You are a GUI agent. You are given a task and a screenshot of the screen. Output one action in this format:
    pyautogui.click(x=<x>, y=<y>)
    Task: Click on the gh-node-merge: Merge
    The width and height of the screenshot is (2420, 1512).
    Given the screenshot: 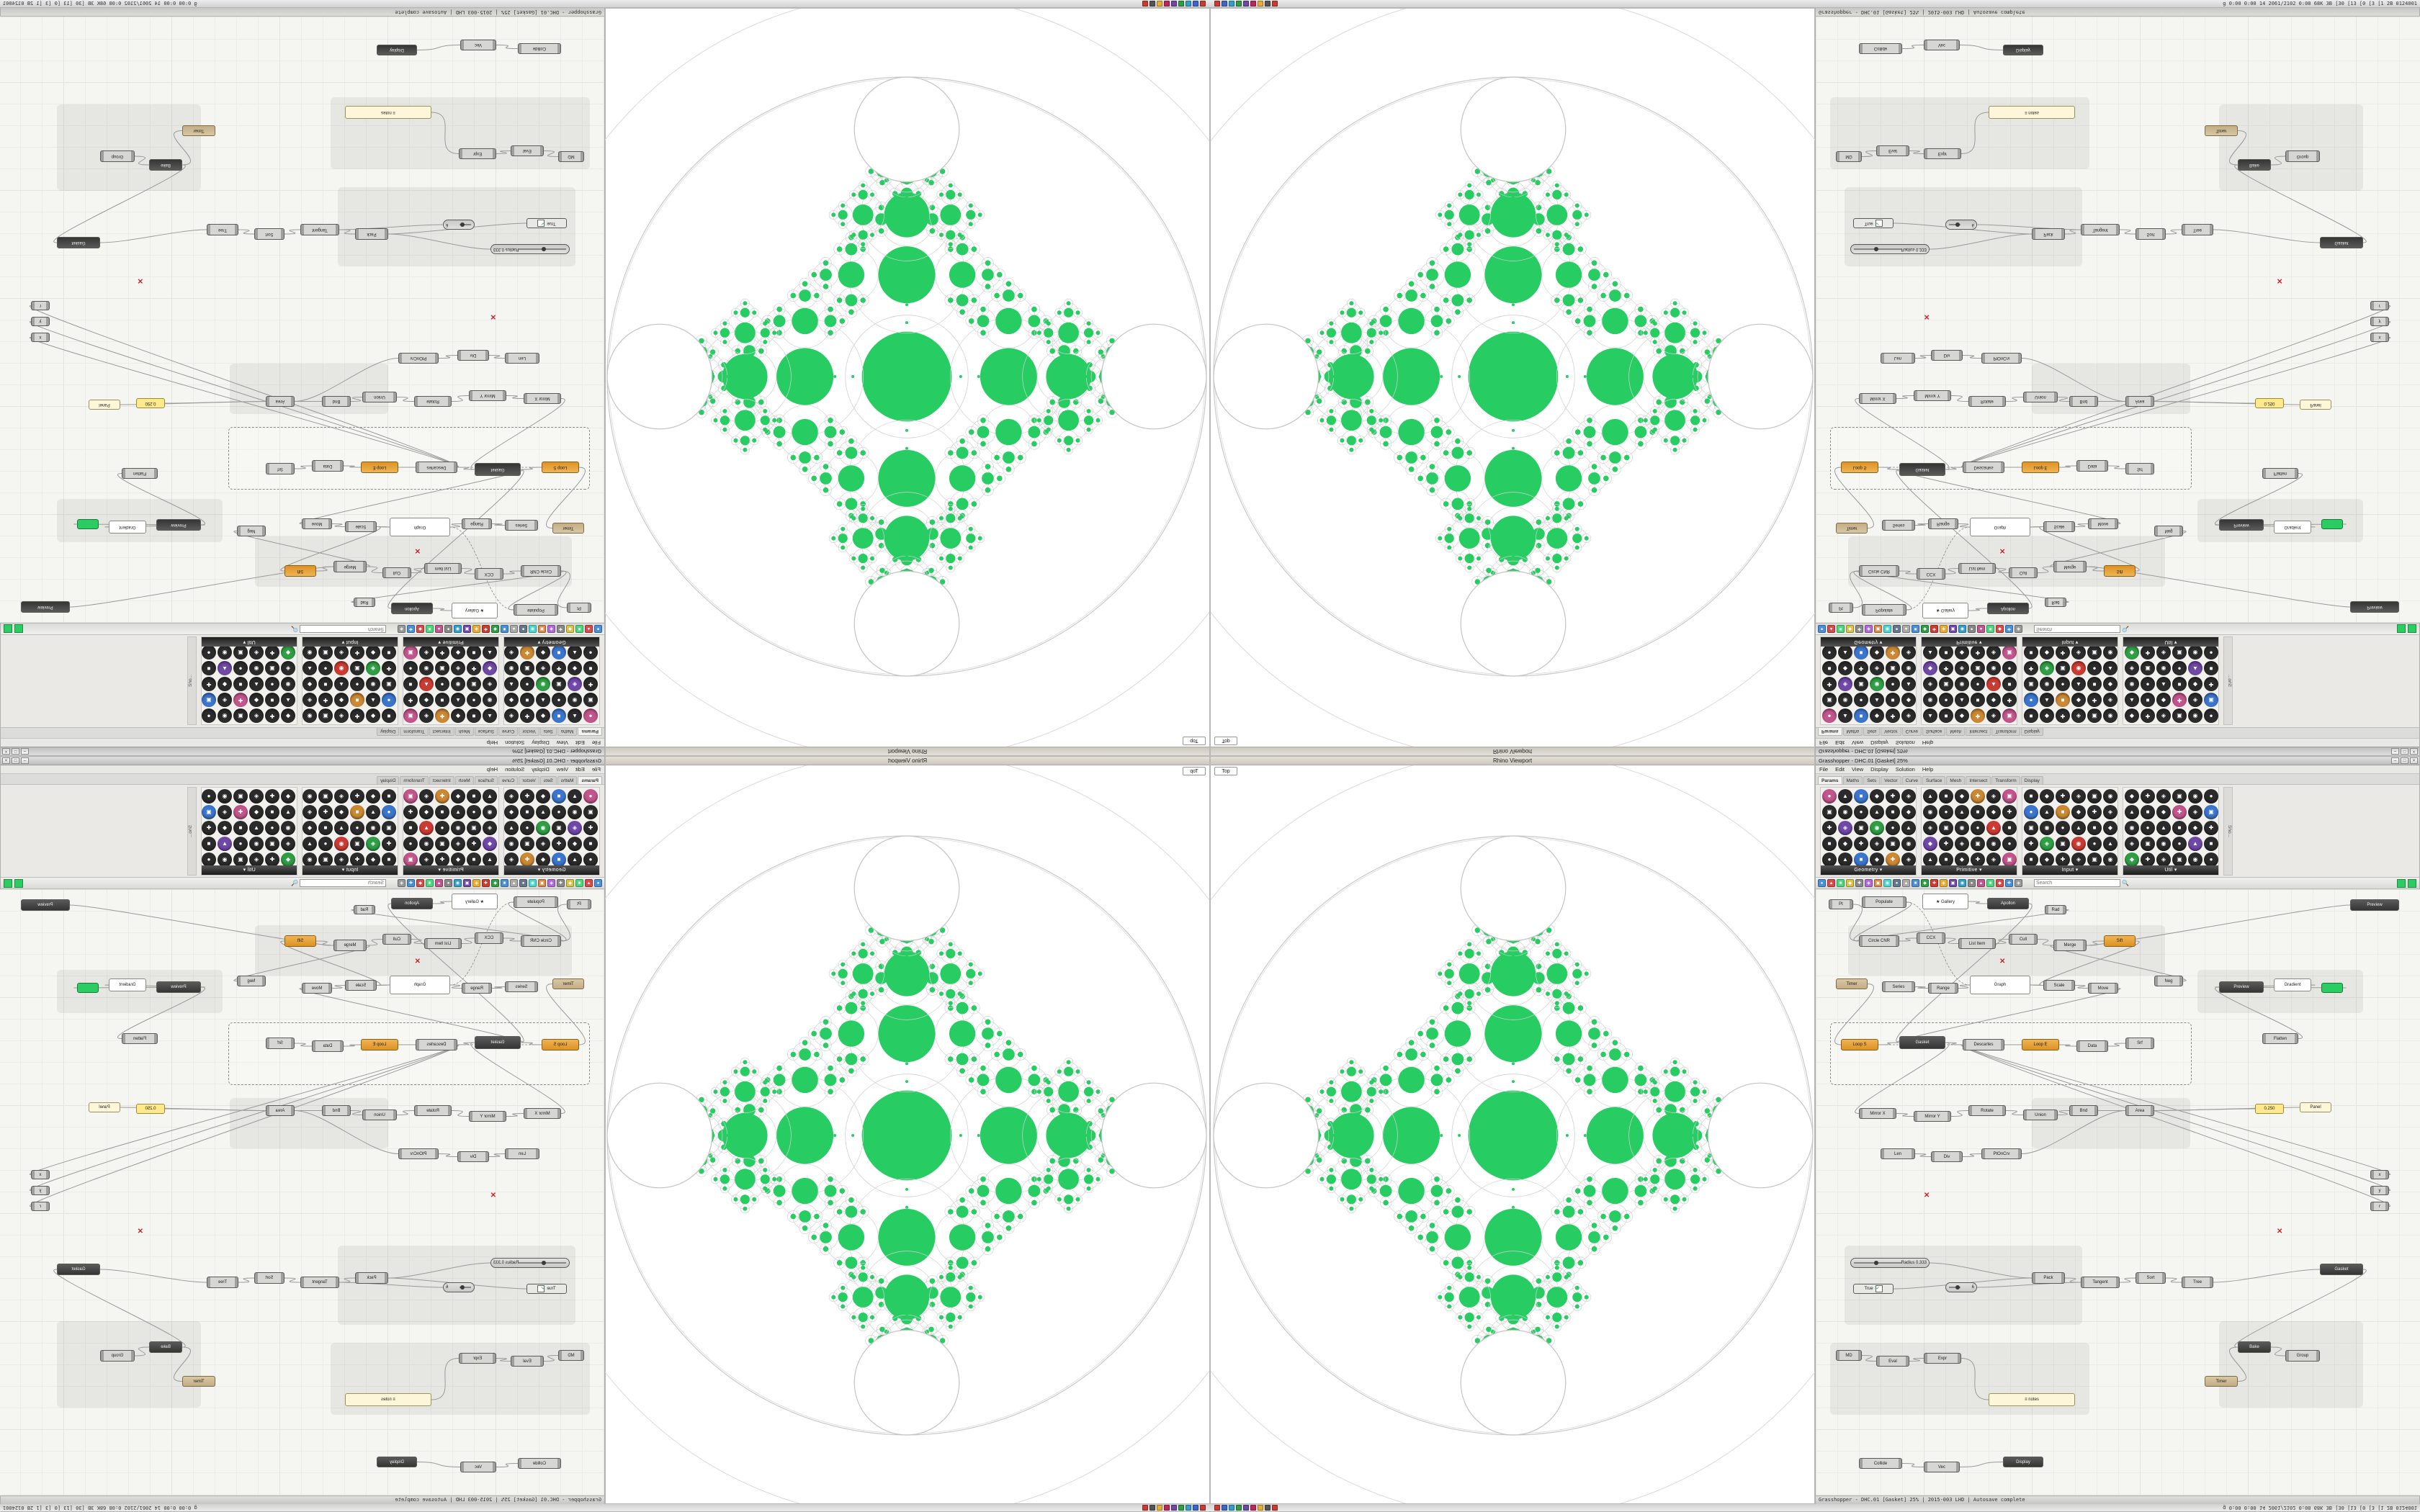 What is the action you would take?
    pyautogui.click(x=2070, y=566)
    